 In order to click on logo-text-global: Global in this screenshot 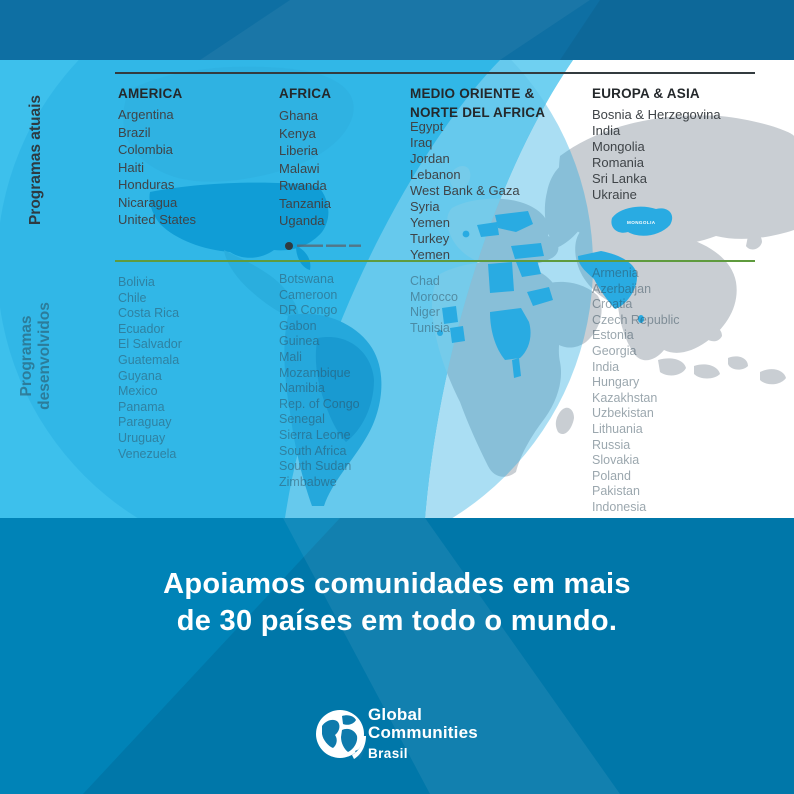, I will do `click(395, 714)`.